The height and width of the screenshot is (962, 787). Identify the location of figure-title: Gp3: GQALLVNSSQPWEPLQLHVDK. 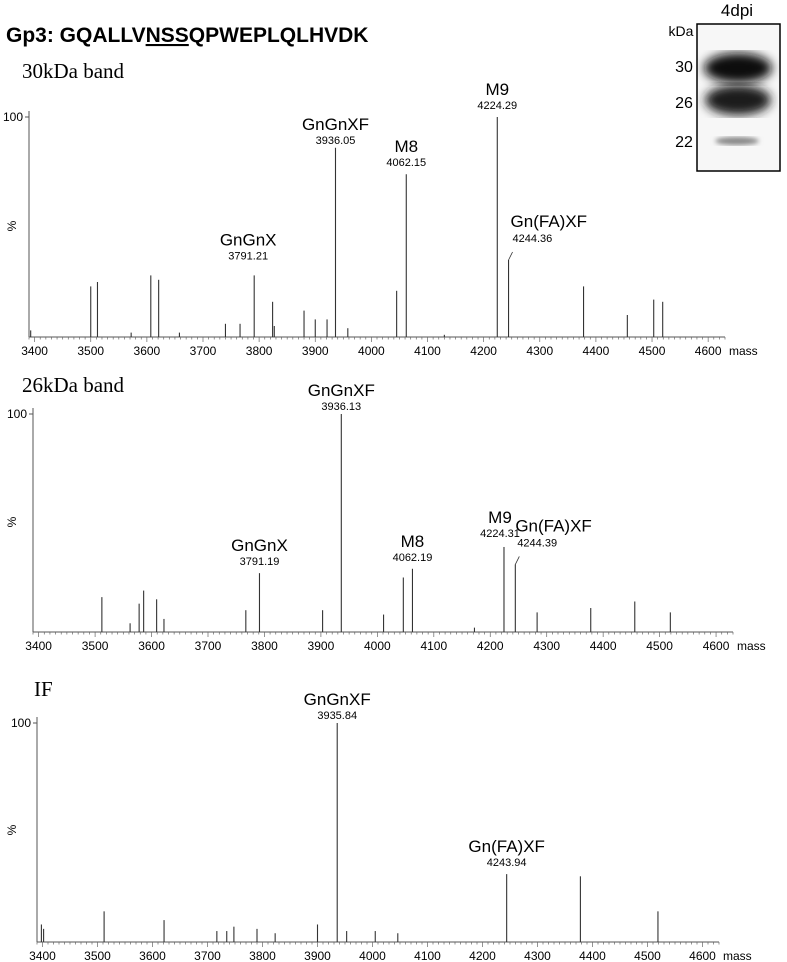
(187, 35).